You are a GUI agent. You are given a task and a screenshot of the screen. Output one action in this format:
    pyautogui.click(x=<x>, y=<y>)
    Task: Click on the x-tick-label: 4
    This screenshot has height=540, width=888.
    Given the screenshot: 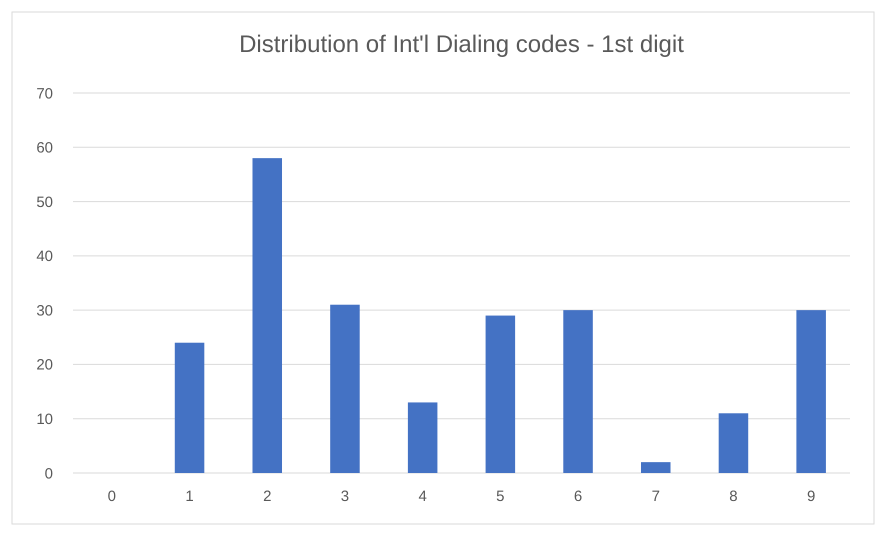 What is the action you would take?
    pyautogui.click(x=422, y=496)
    